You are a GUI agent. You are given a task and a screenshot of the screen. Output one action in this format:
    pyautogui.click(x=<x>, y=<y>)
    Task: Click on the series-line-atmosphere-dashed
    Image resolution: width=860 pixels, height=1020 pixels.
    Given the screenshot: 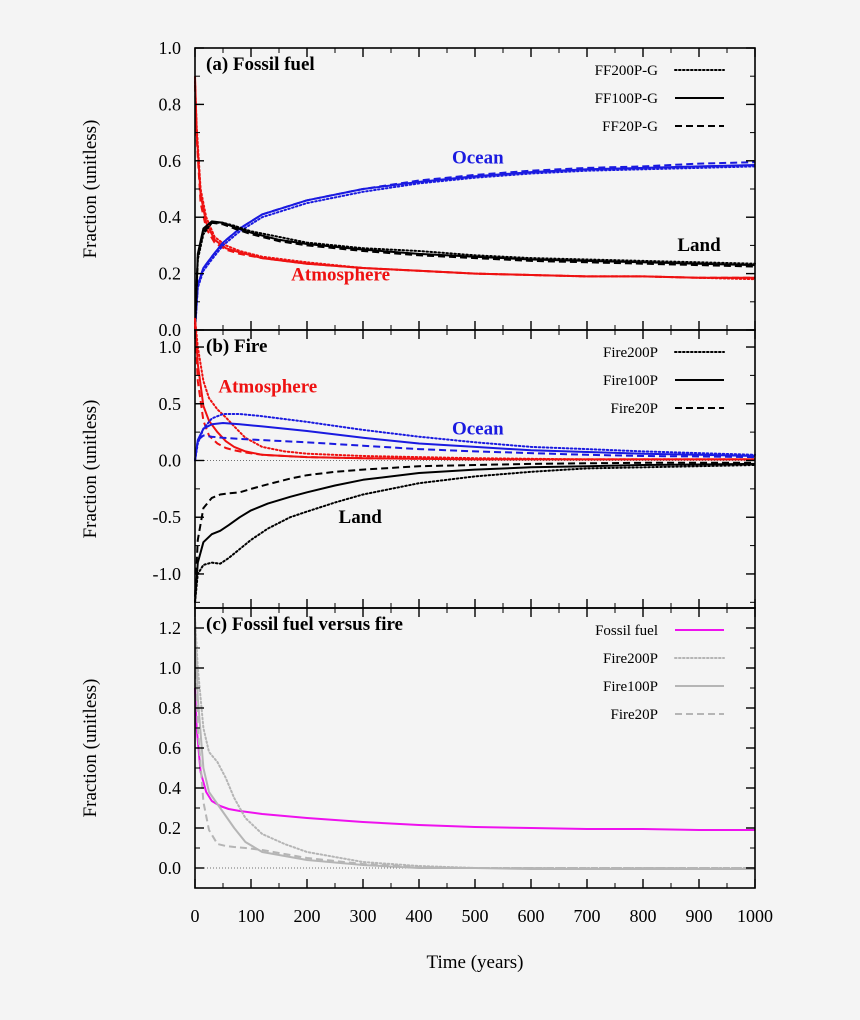 What is the action you would take?
    pyautogui.click(x=474, y=181)
    